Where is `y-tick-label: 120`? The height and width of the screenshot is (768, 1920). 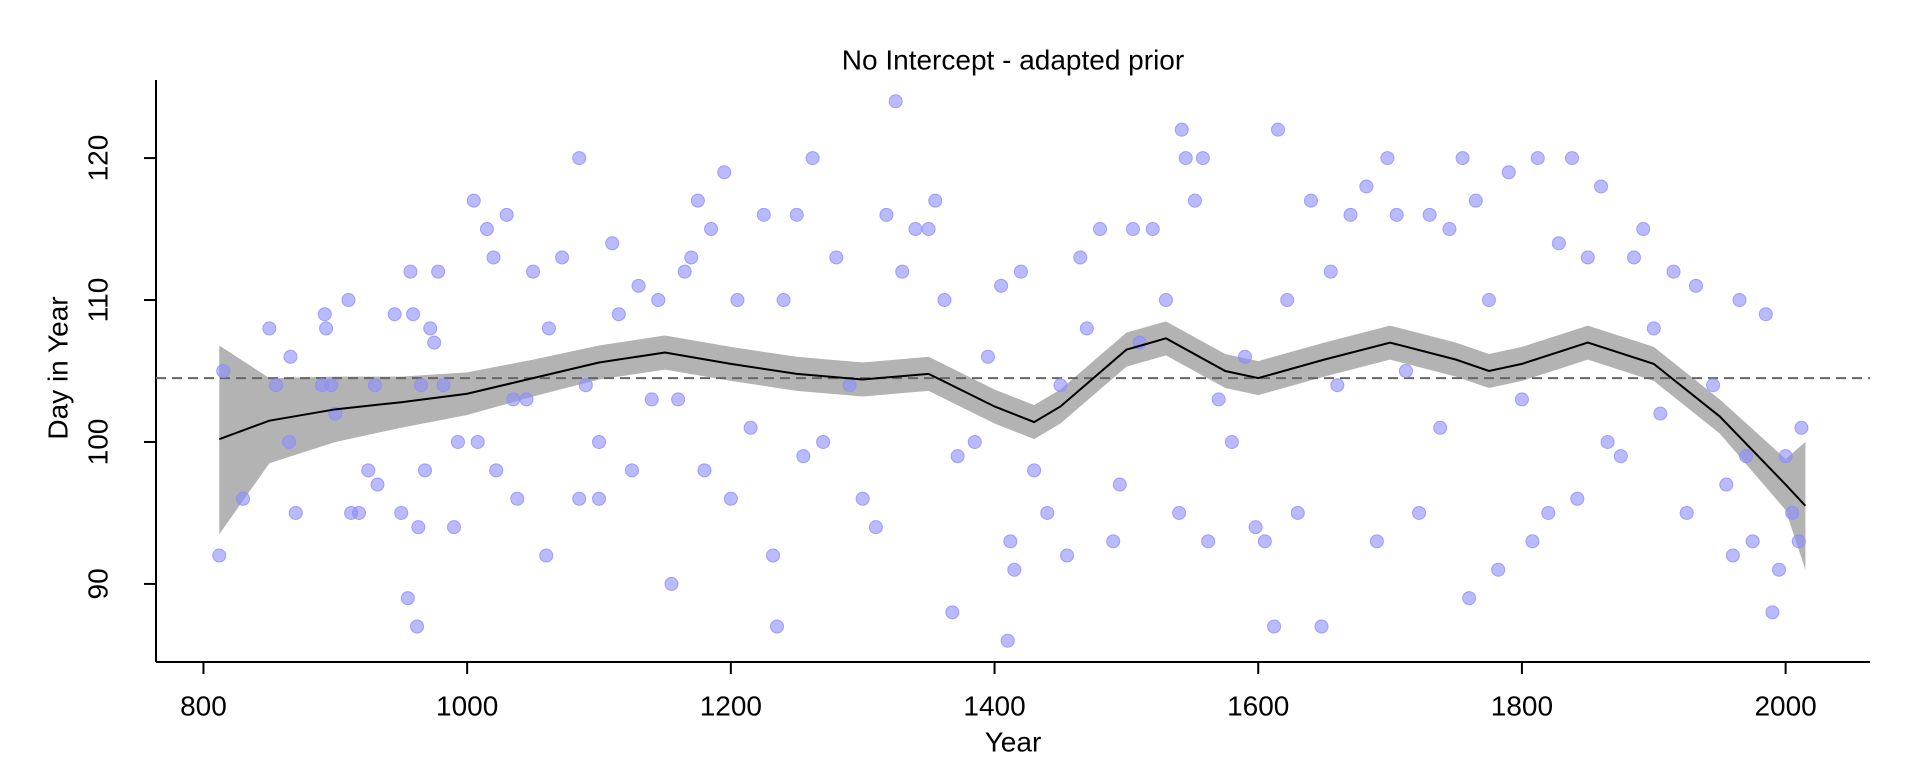 y-tick-label: 120 is located at coordinates (97, 158).